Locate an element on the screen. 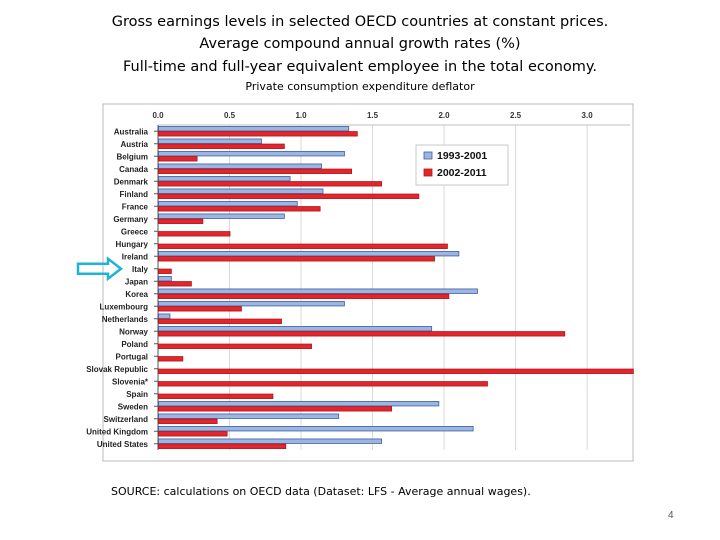 The image size is (720, 540). y-category-label: Slovak Republic is located at coordinates (117, 369).